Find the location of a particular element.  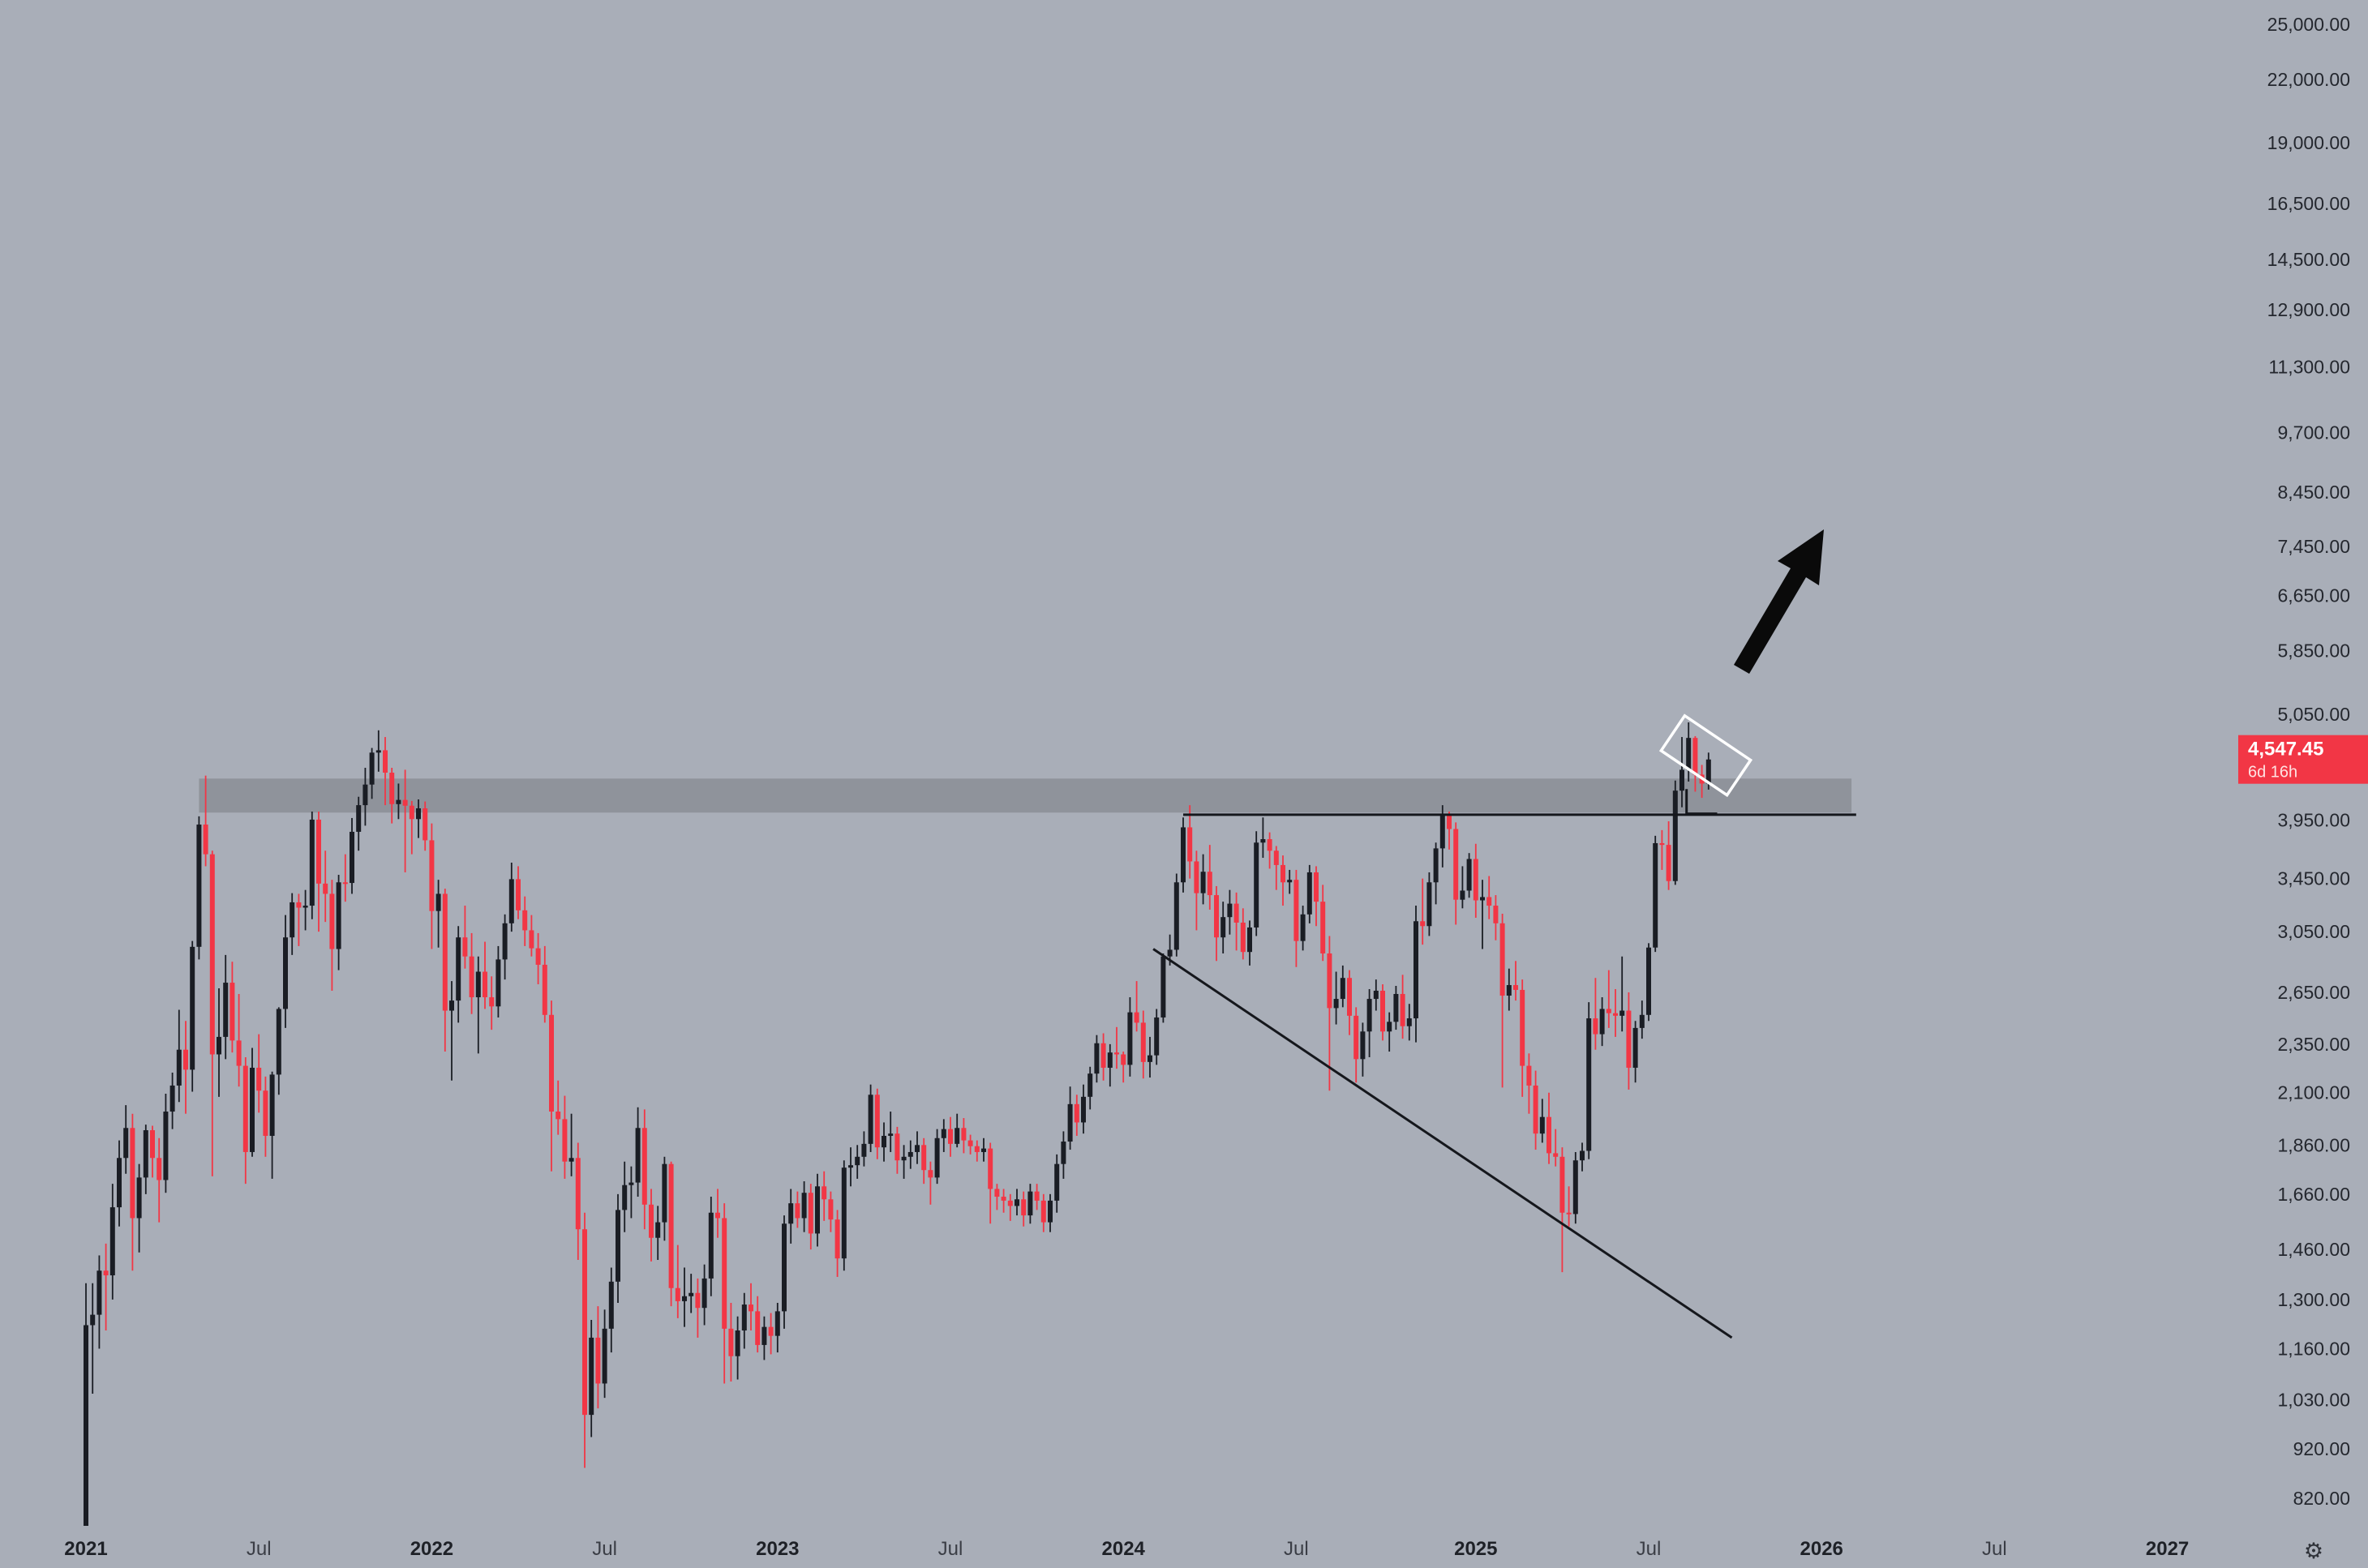

price-tick: 820.00 is located at coordinates (2321, 1498).